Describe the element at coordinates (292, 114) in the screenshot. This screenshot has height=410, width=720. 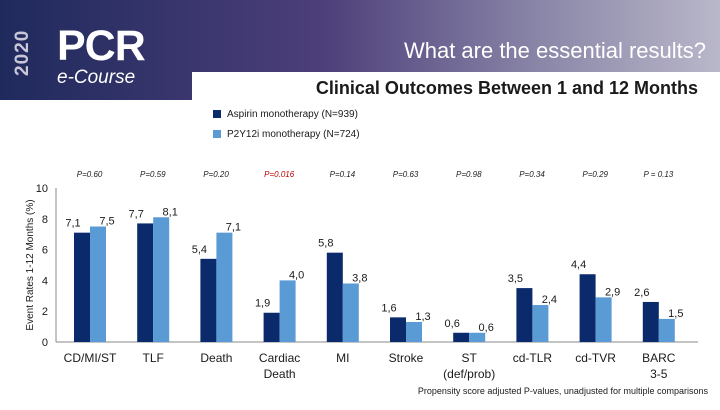
I see `legend-label-aspirin: Aspirin monotherapy (N=939)` at that location.